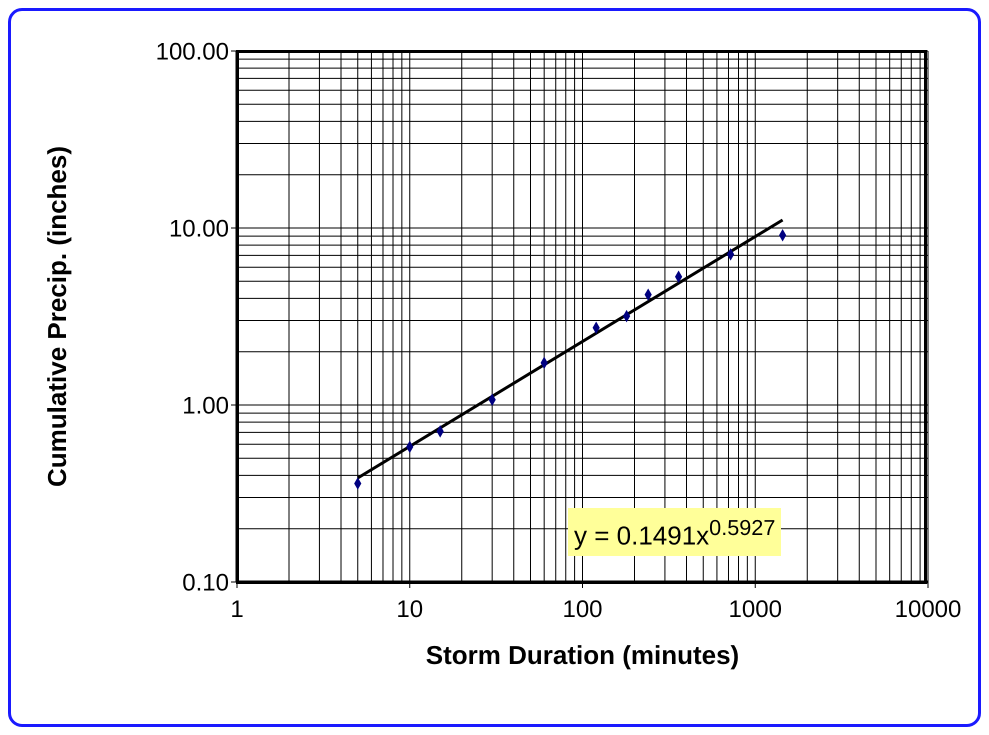  I want to click on y-tick-label: 100.00, so click(192, 52).